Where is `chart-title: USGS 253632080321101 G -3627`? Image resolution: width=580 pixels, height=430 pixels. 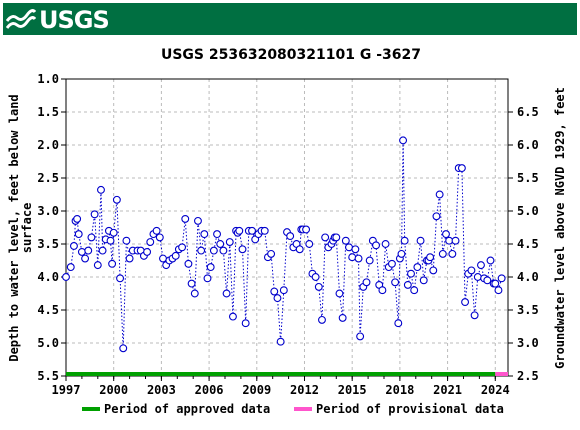
chart-title: USGS 253632080321101 G -3627 is located at coordinates (291, 55).